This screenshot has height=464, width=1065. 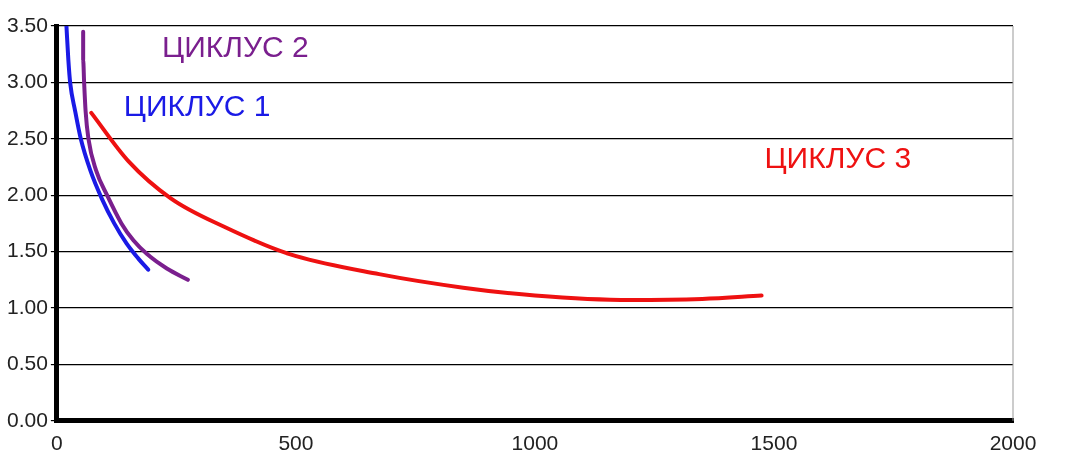 What do you see at coordinates (1013, 443) in the screenshot?
I see `x-tick-label: 2000` at bounding box center [1013, 443].